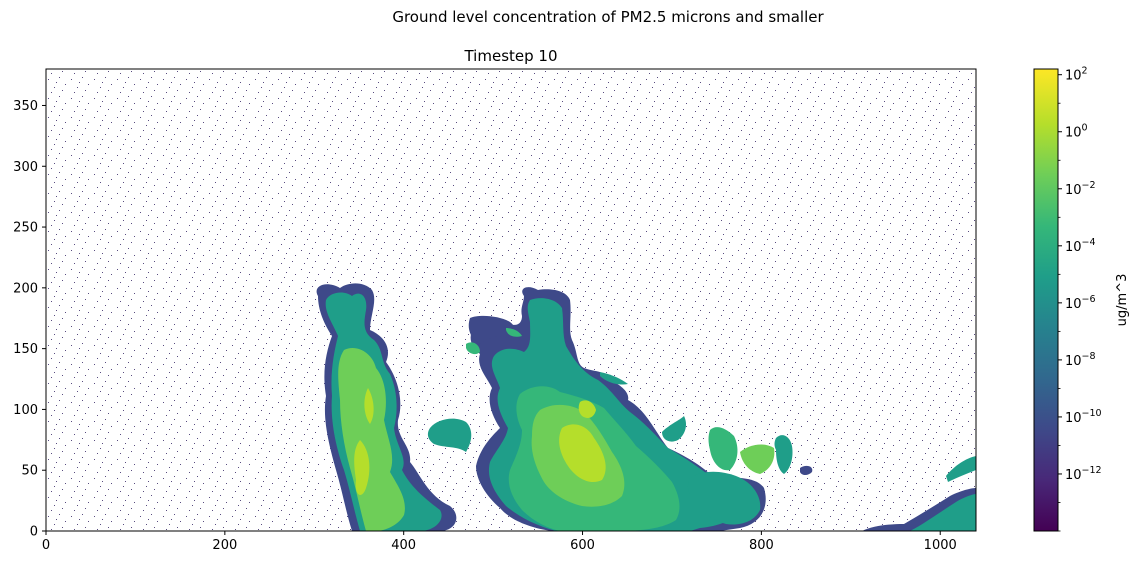 The image size is (1136, 565). What do you see at coordinates (29, 319) in the screenshot?
I see `y-axis: 0 50 100 150 200 250 300 350` at bounding box center [29, 319].